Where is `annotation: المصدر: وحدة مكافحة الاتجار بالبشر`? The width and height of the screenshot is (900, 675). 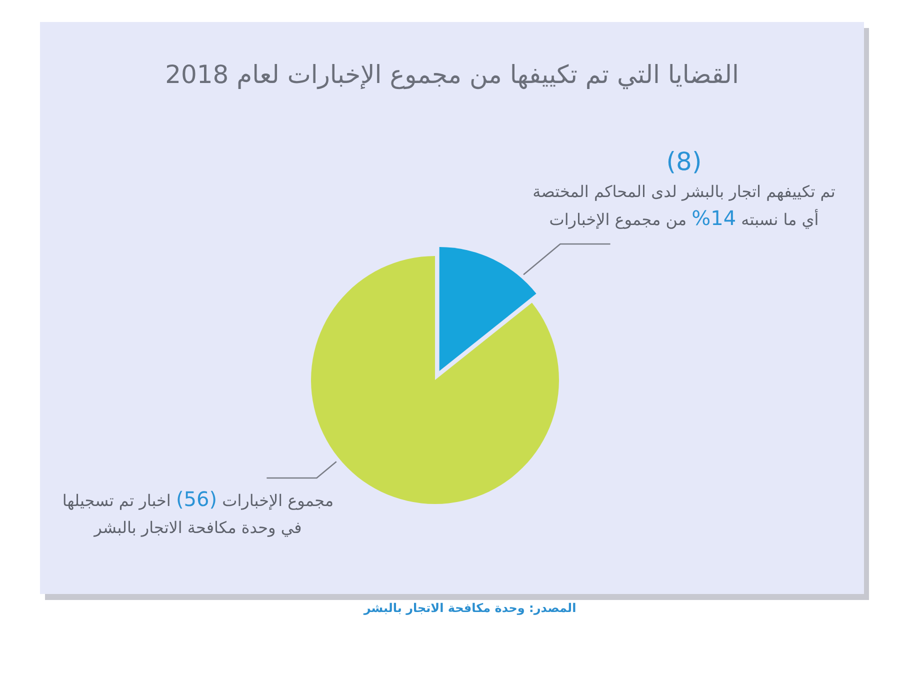
annotation: المصدر: وحدة مكافحة الاتجار بالبشر is located at coordinates (470, 608).